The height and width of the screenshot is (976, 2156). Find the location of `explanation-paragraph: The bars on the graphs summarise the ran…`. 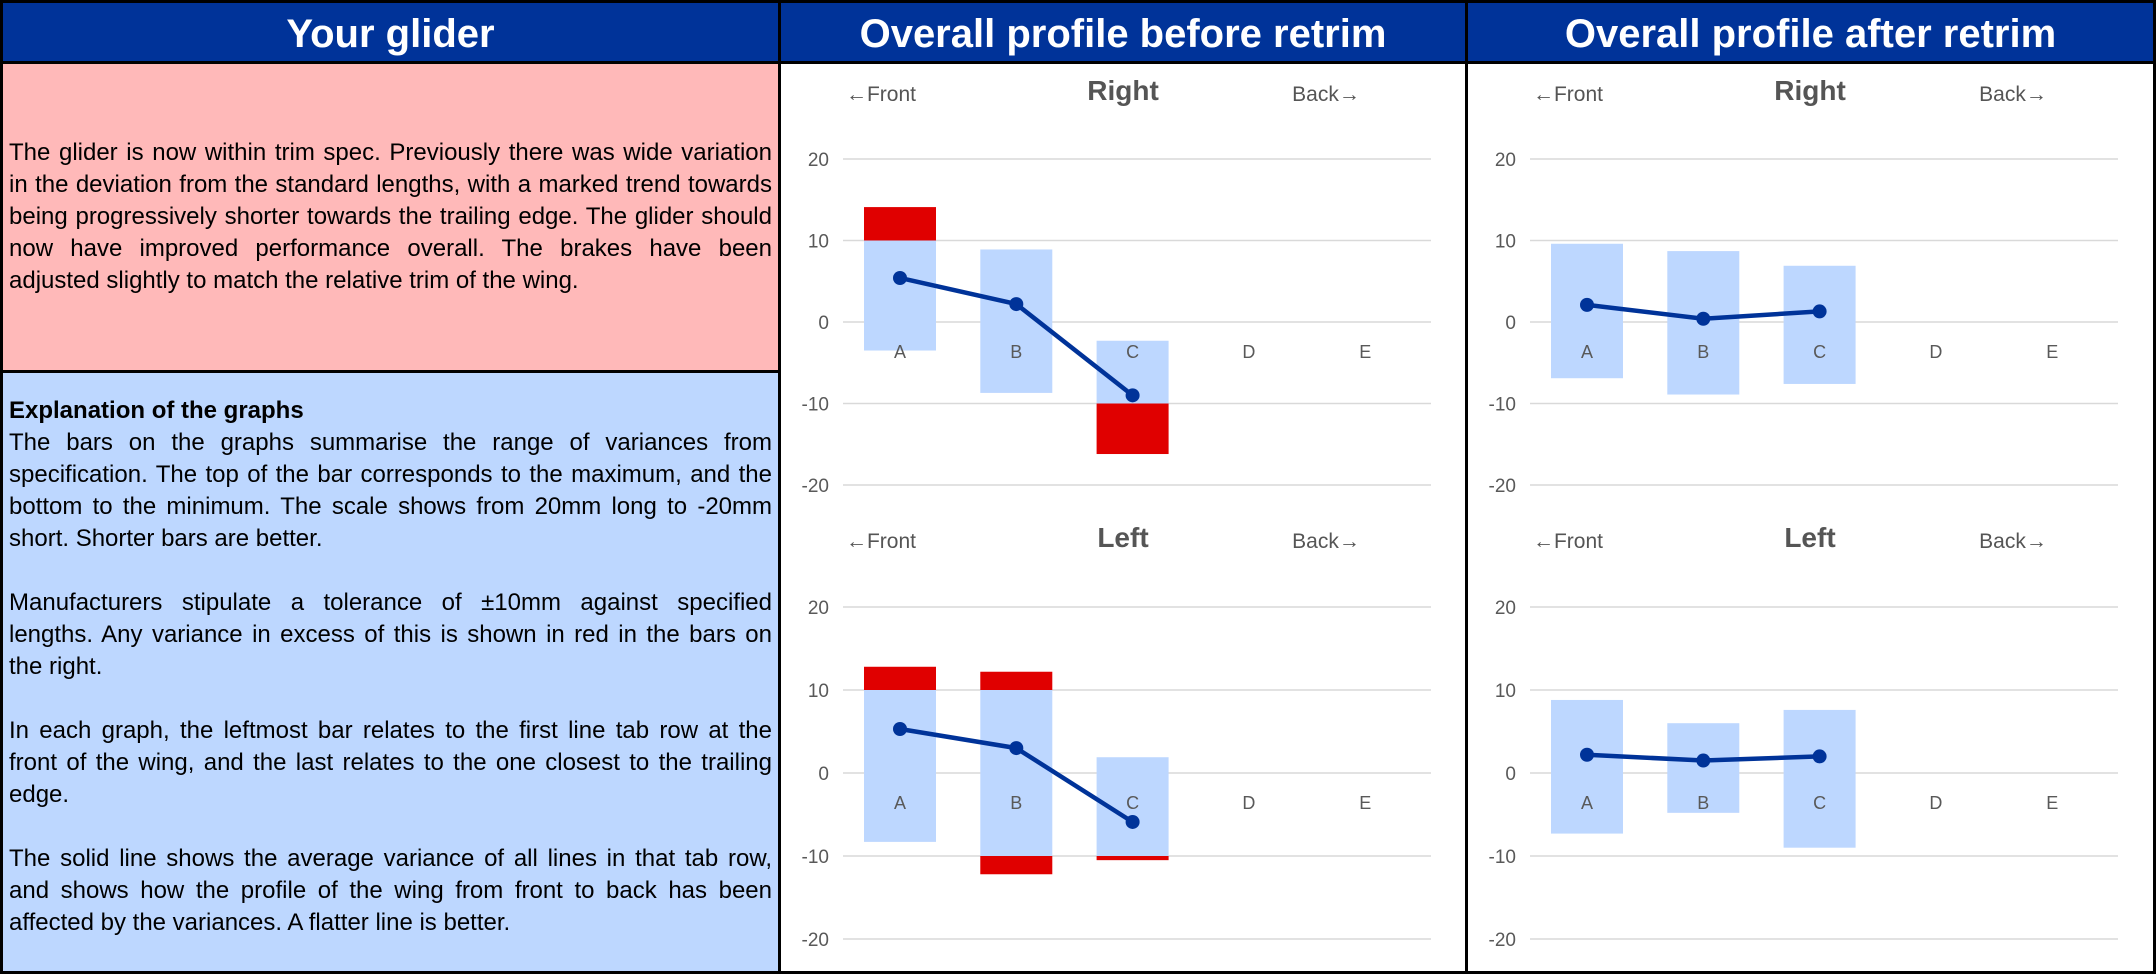

explanation-paragraph: The bars on the graphs summarise the ran… is located at coordinates (390, 490).